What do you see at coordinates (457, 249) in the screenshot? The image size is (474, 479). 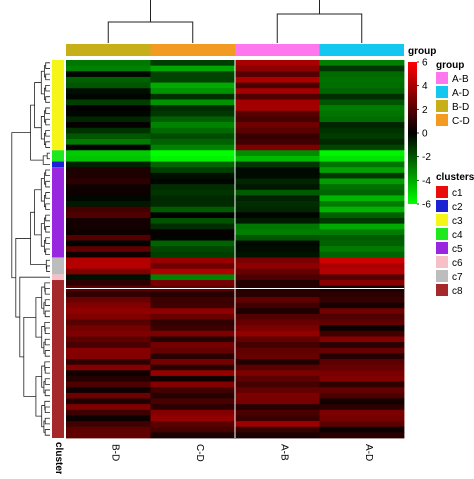 I see `clusters-legend-label: c5` at bounding box center [457, 249].